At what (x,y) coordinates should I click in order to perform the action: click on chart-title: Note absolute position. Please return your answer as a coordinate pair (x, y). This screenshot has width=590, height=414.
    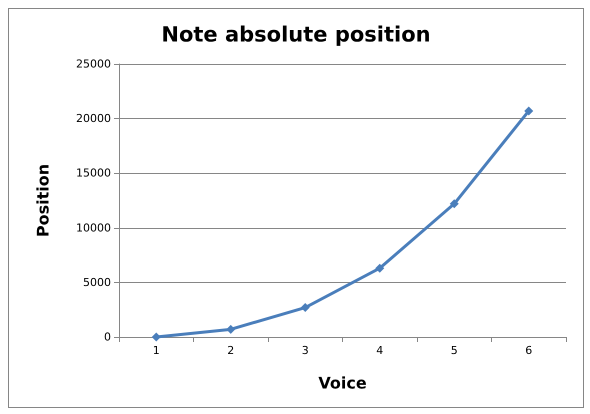
    Looking at the image, I should click on (296, 34).